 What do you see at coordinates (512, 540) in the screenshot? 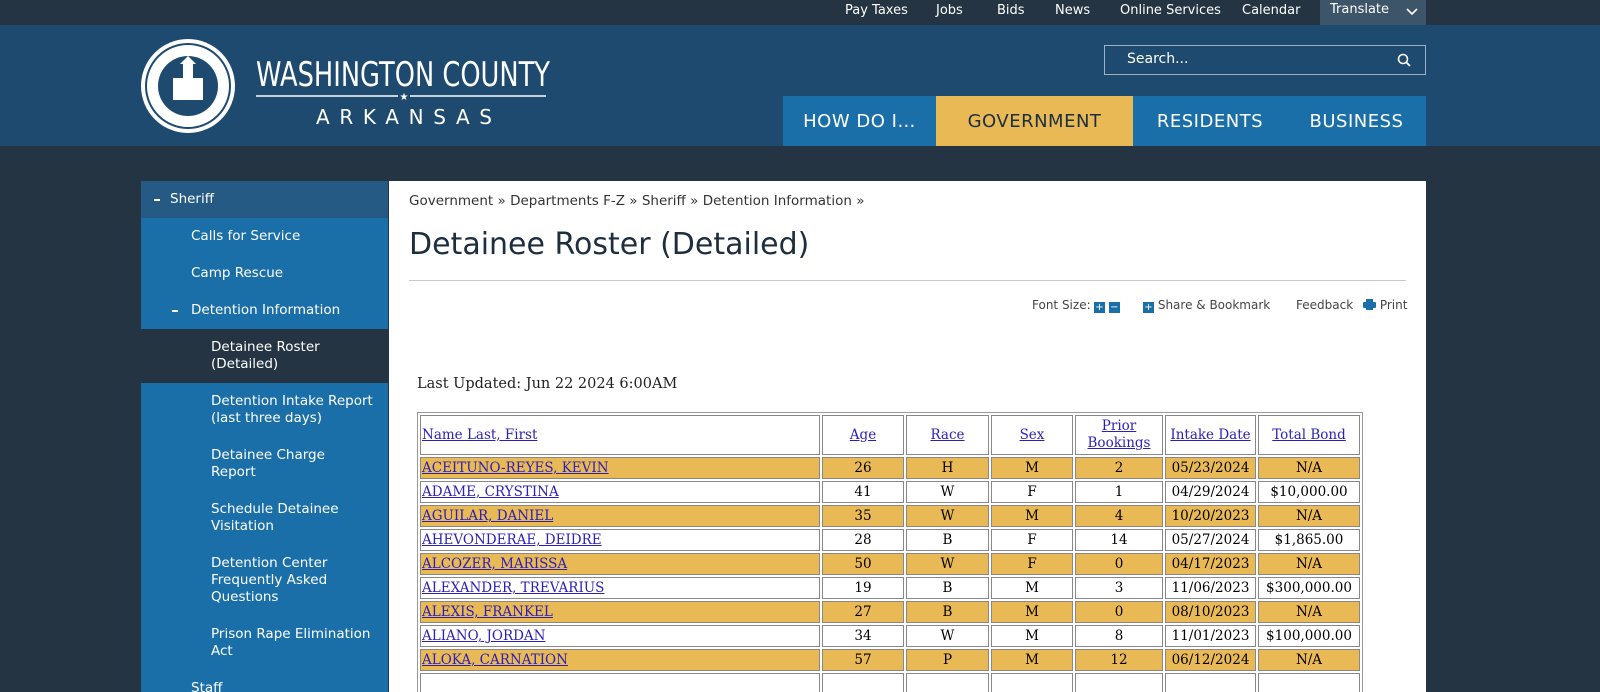
I see `detainee-link: AHEVONDERAE, DEIDRE` at bounding box center [512, 540].